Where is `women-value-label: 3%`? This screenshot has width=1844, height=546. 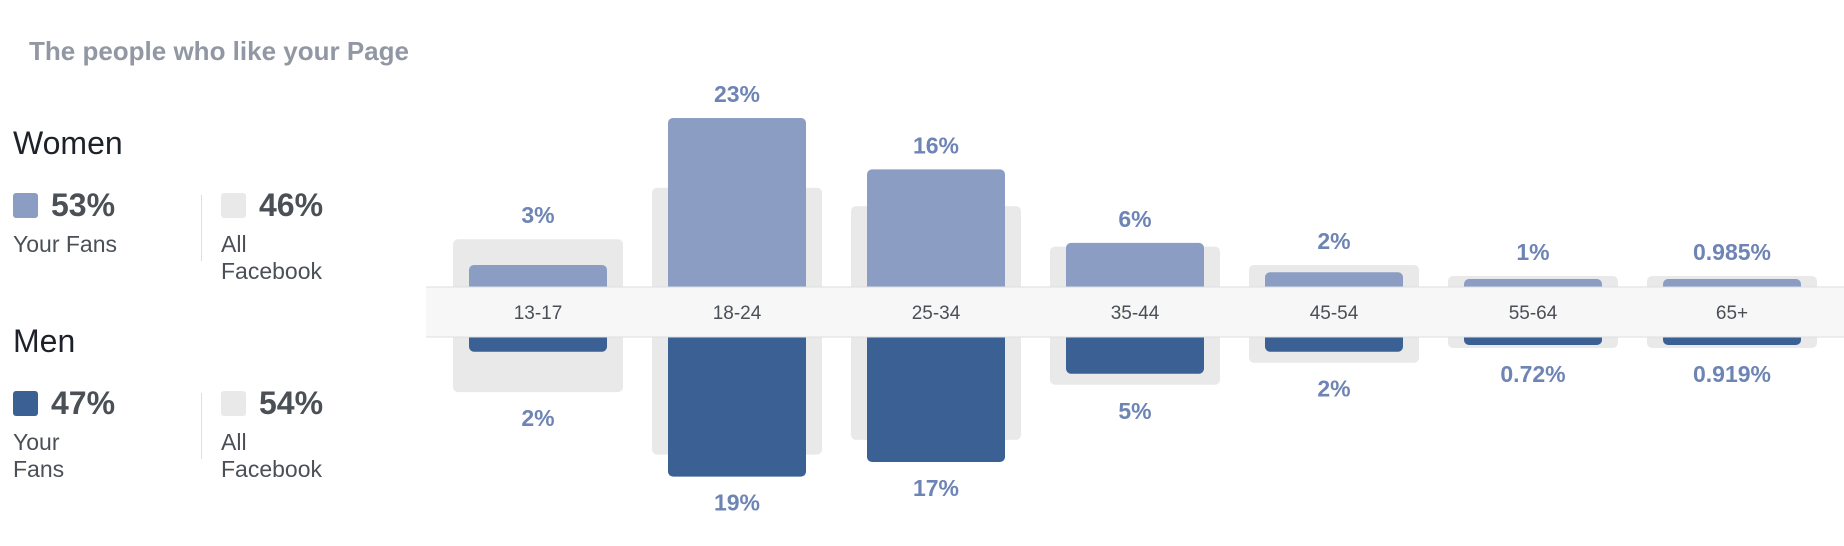 women-value-label: 3% is located at coordinates (537, 215).